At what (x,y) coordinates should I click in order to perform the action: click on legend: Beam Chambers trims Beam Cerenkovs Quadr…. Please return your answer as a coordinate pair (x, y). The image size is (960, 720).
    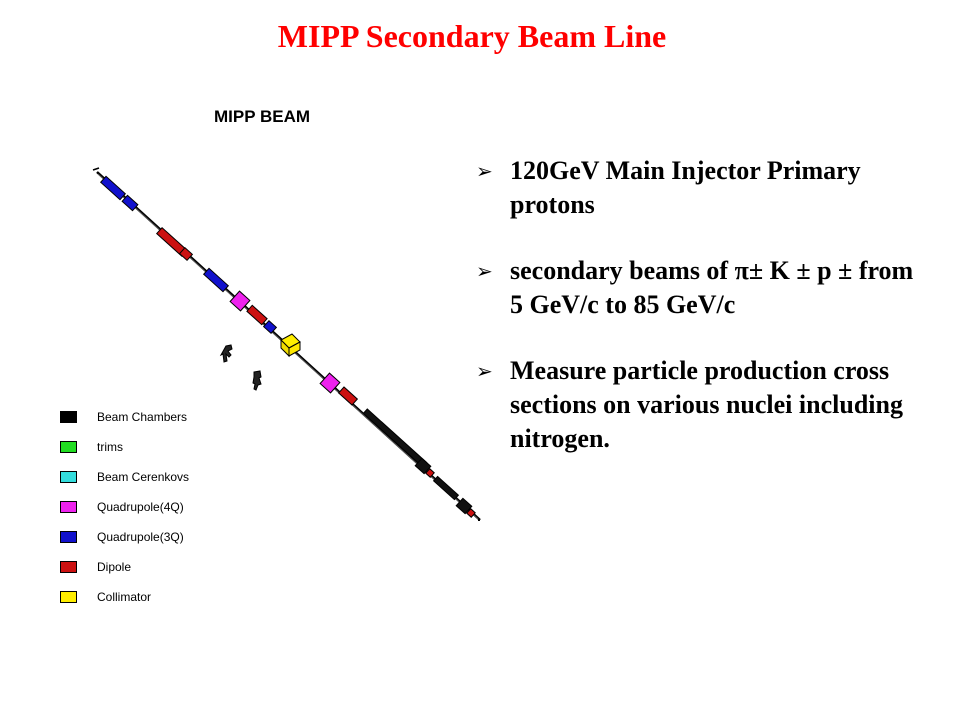
    Looking at the image, I should click on (124, 507).